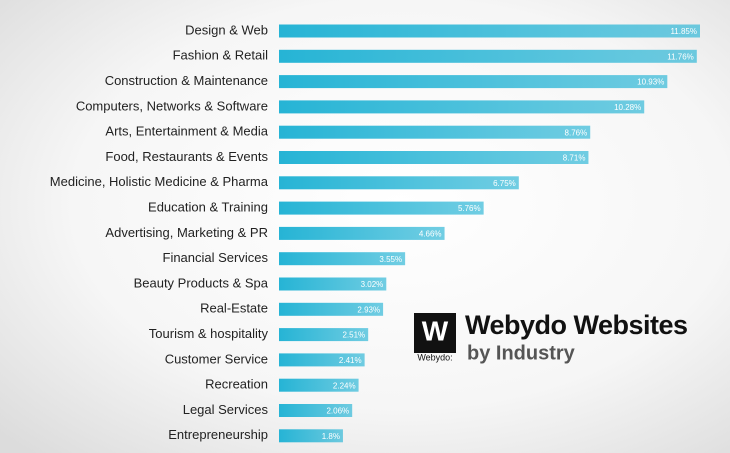  What do you see at coordinates (186, 156) in the screenshot?
I see `category-label: Food, Restaurants & Events` at bounding box center [186, 156].